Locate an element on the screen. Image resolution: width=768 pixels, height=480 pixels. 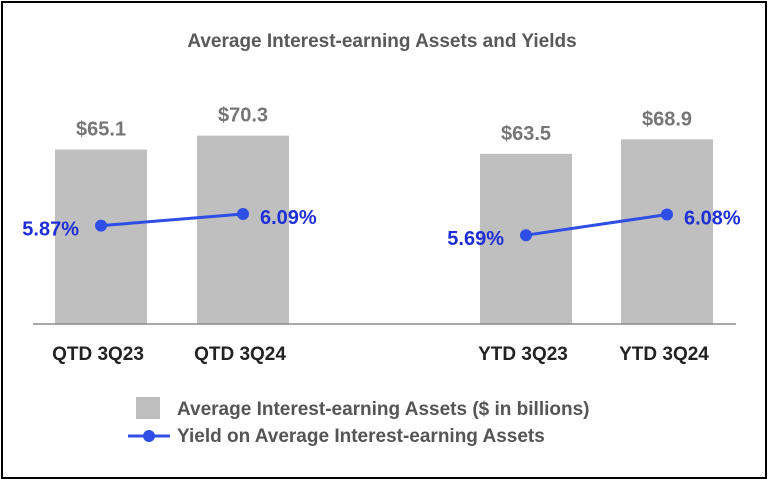
category-label-3: YTD 3Q24 is located at coordinates (664, 354).